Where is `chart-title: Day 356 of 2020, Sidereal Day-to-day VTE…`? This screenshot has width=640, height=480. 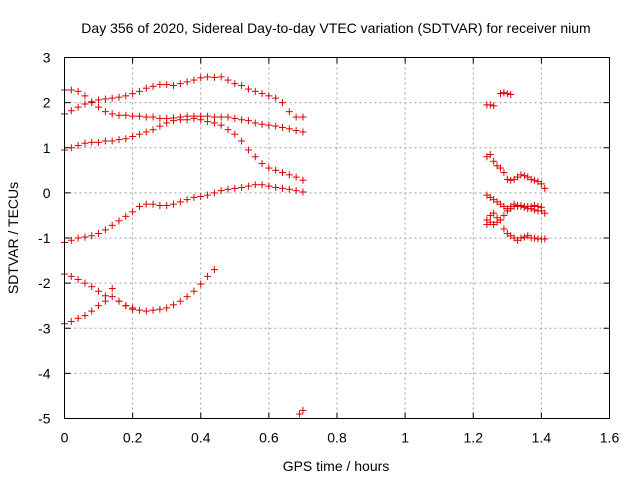 chart-title: Day 356 of 2020, Sidereal Day-to-day VTE… is located at coordinates (335, 28).